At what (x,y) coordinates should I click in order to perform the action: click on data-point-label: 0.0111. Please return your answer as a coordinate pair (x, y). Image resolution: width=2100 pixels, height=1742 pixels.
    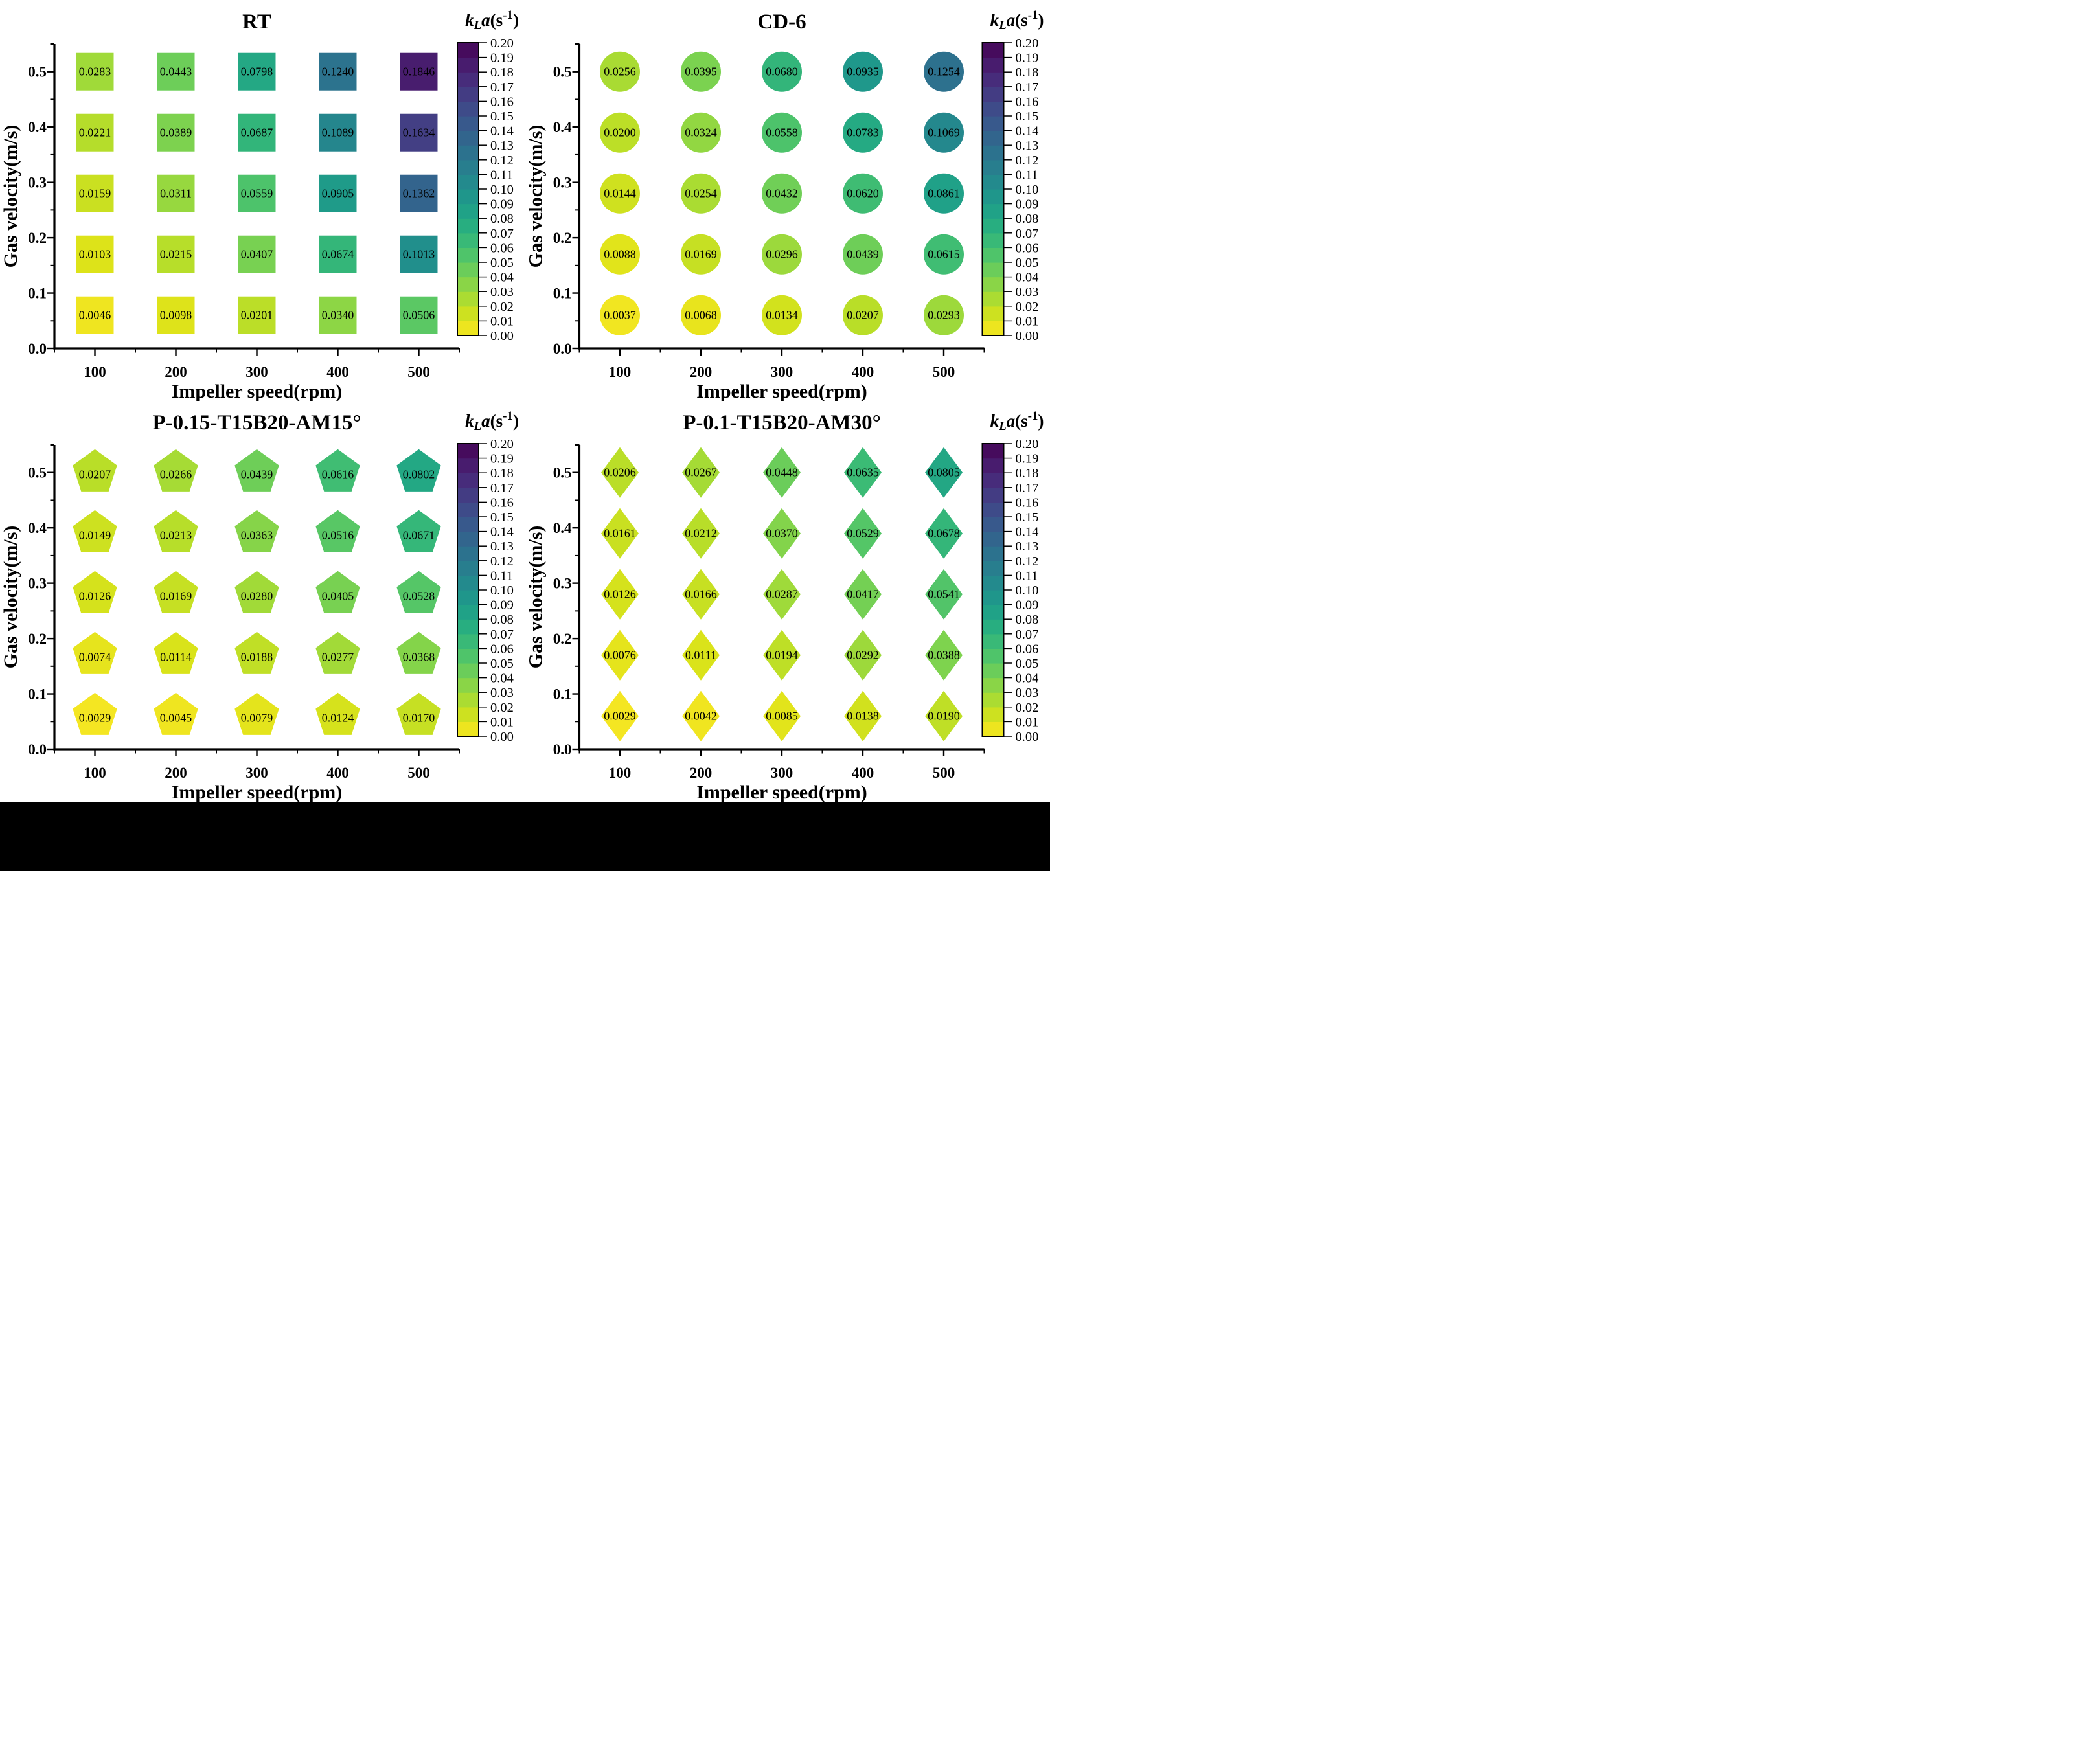
    Looking at the image, I should click on (700, 655).